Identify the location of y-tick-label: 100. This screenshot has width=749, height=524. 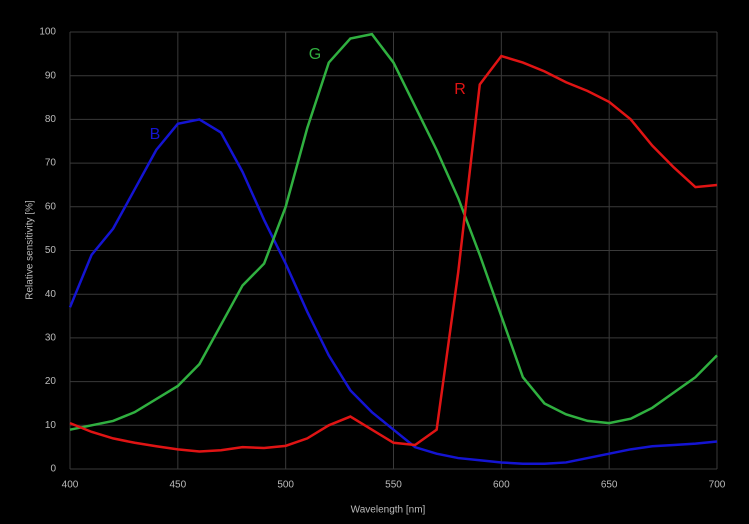
(47, 32).